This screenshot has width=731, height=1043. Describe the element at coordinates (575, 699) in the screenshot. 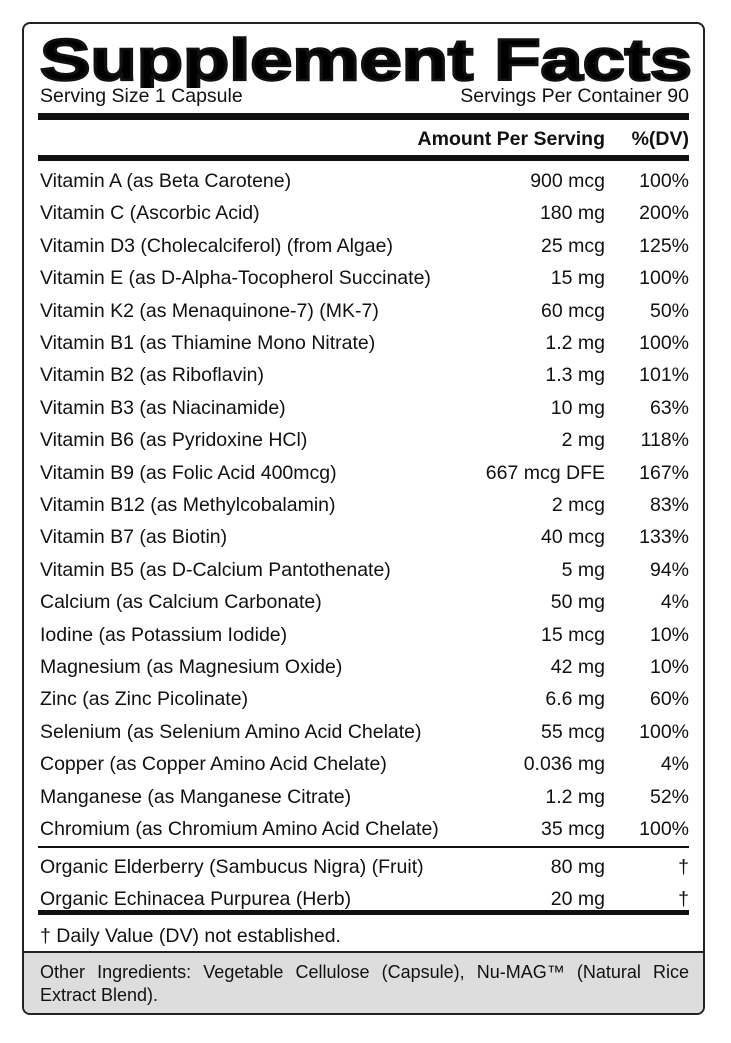

I see `amount: 6.6 mg` at that location.